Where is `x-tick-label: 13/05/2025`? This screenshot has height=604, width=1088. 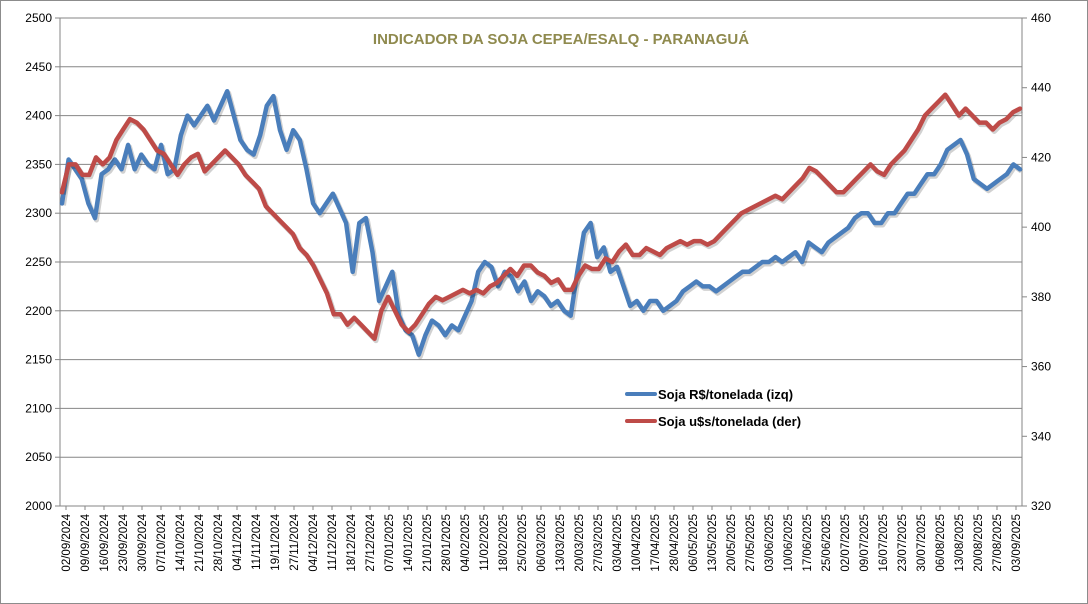 x-tick-label: 13/05/2025 is located at coordinates (713, 543).